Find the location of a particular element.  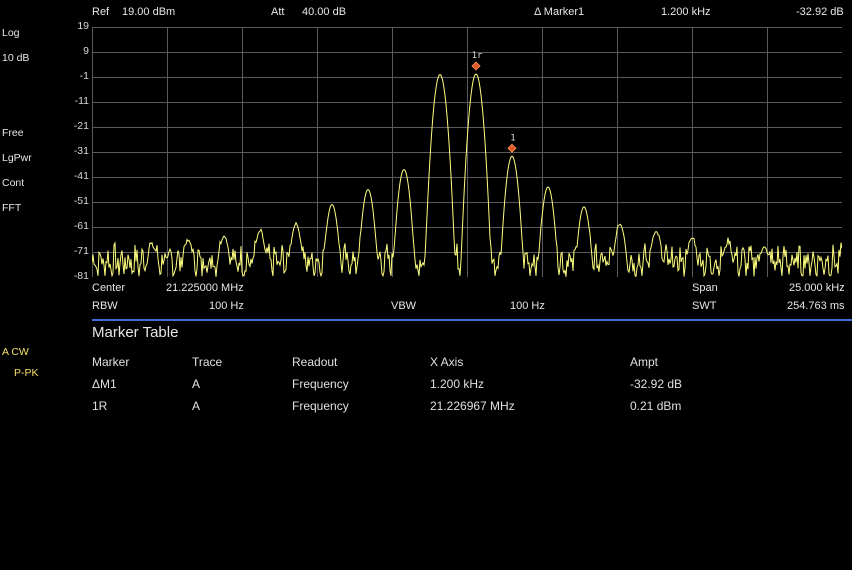

marker-ampt: -32.92 dB is located at coordinates (820, 12).